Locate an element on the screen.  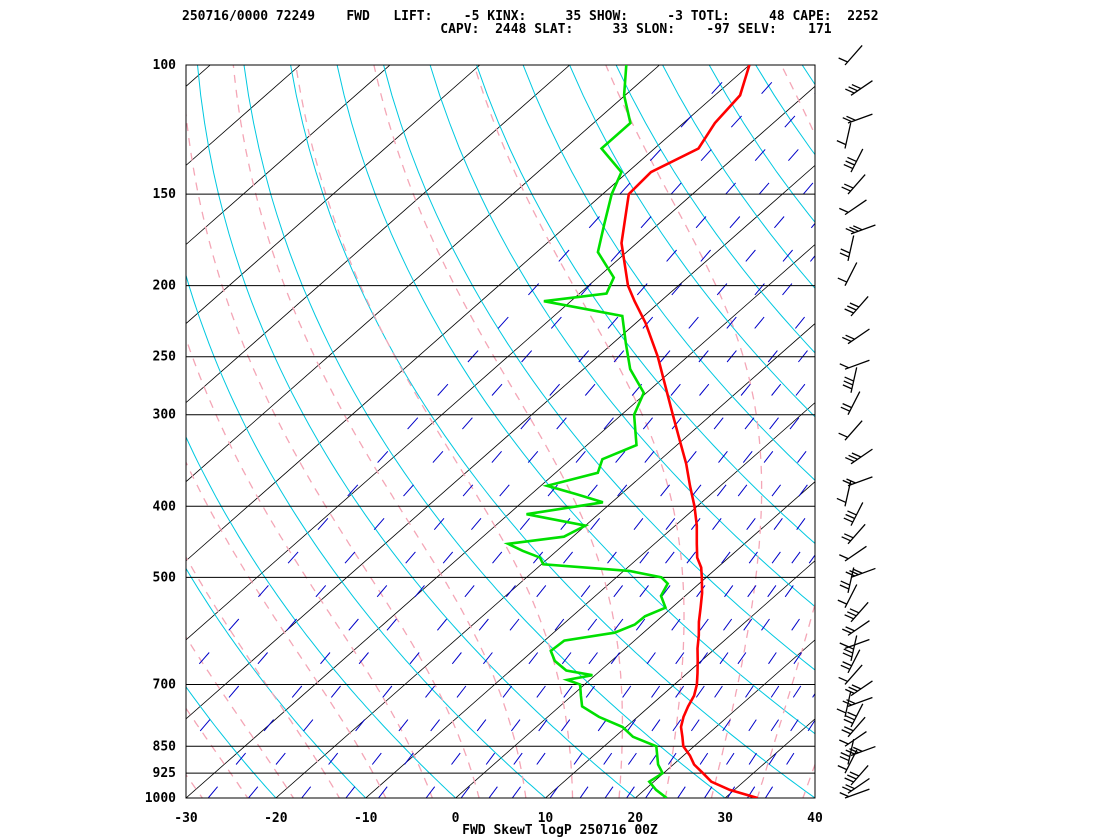
pressure-tick-label: 400 is located at coordinates (165, 506).